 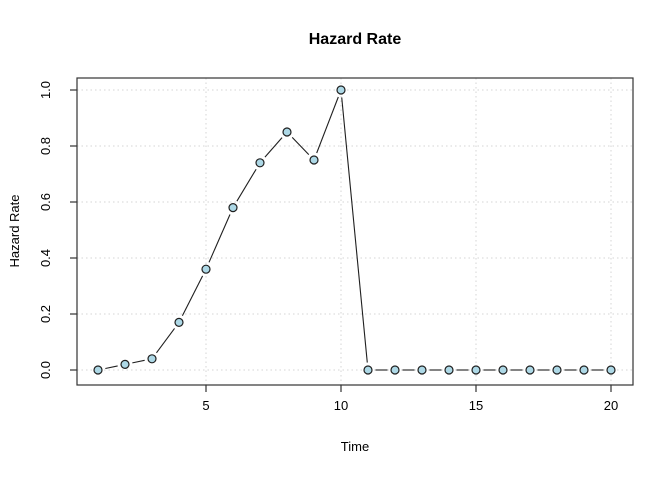 What do you see at coordinates (45, 370) in the screenshot?
I see `y-tick-label: 0.0` at bounding box center [45, 370].